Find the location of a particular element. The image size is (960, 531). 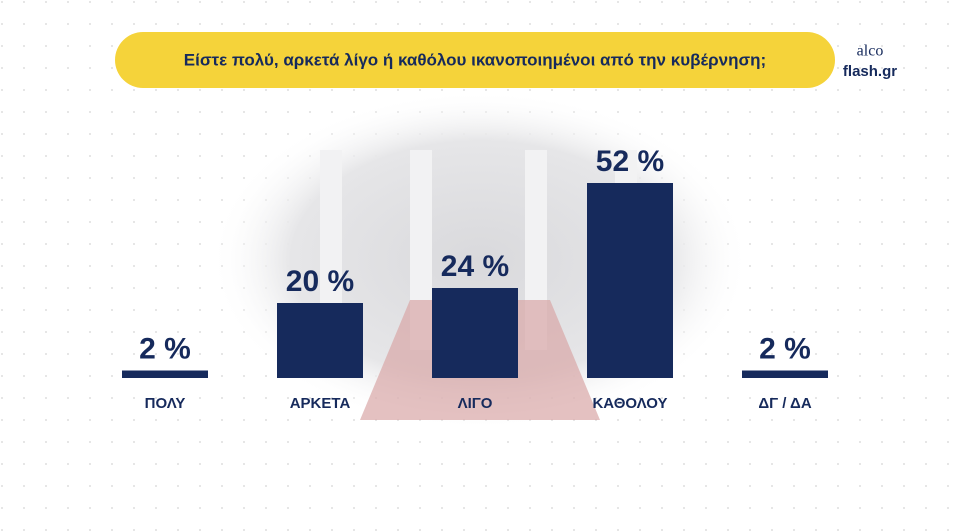

value-label: 20 % is located at coordinates (320, 281).